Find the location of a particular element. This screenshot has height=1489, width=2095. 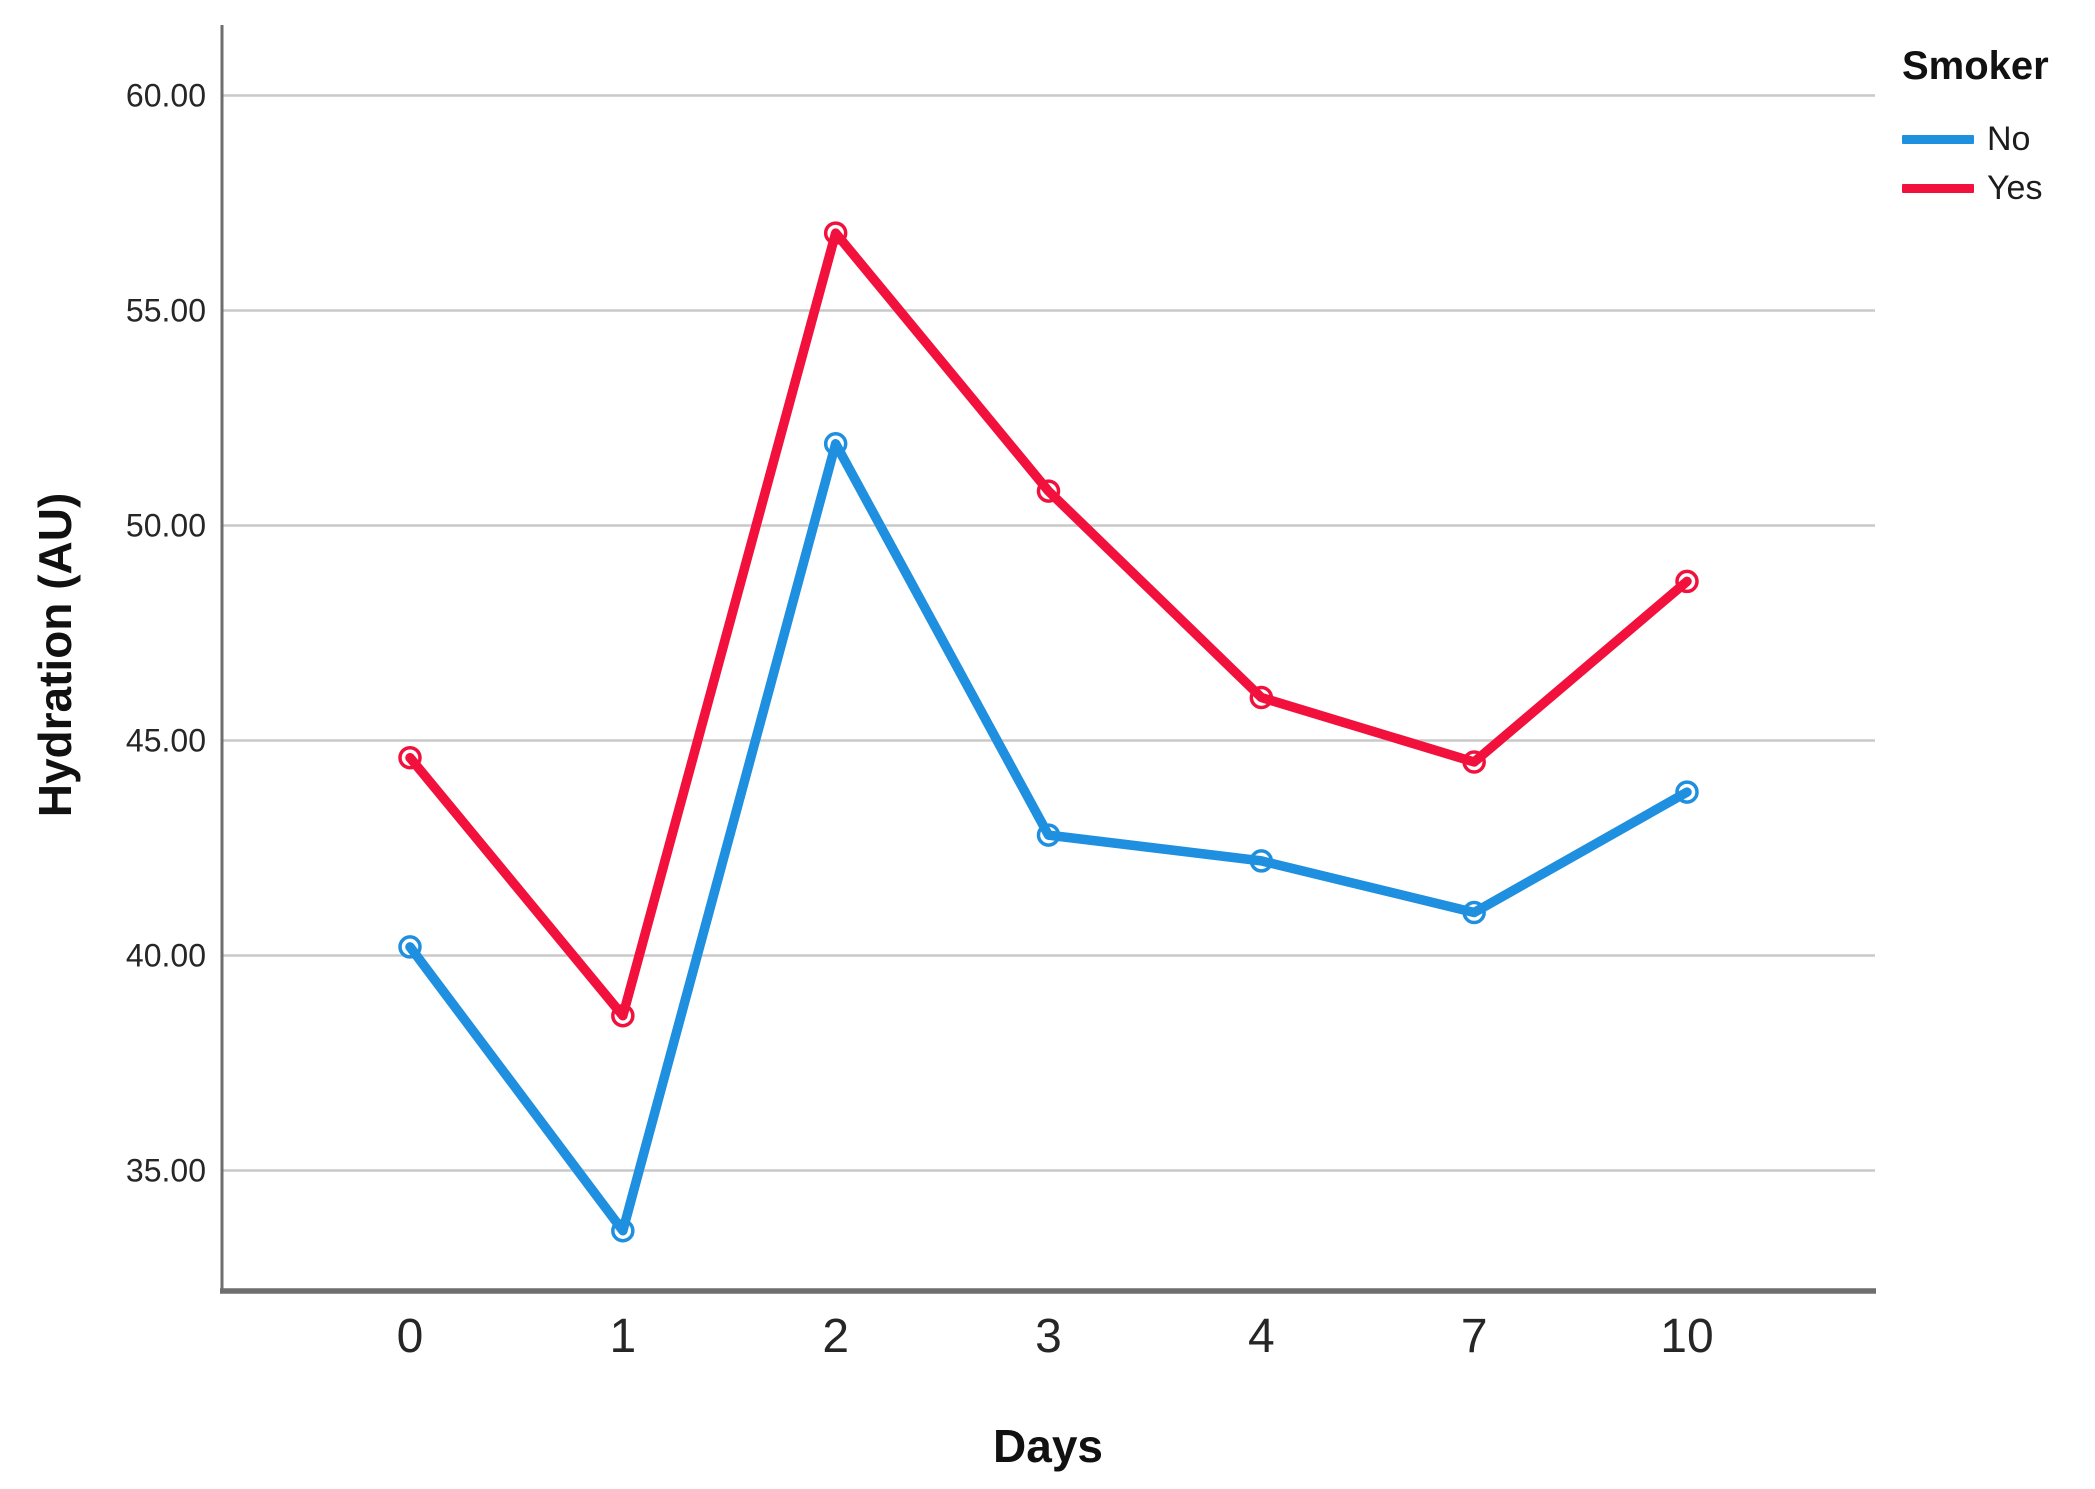

y-tick-label: 50.00 is located at coordinates (166, 526).